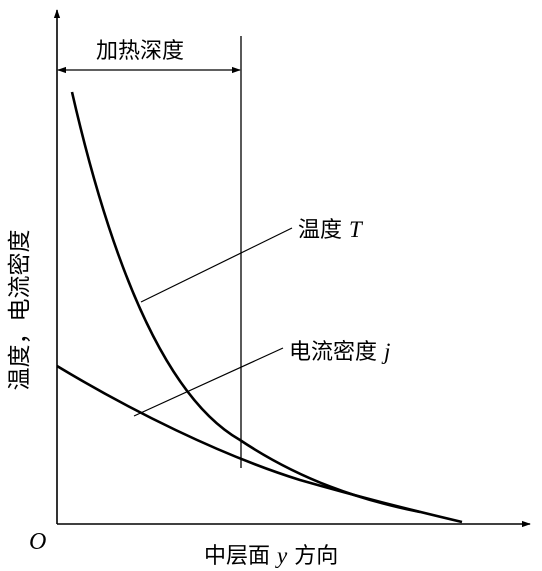 The height and width of the screenshot is (571, 542). Describe the element at coordinates (339, 352) in the screenshot. I see `current-density-label: 电流密度 j` at that location.